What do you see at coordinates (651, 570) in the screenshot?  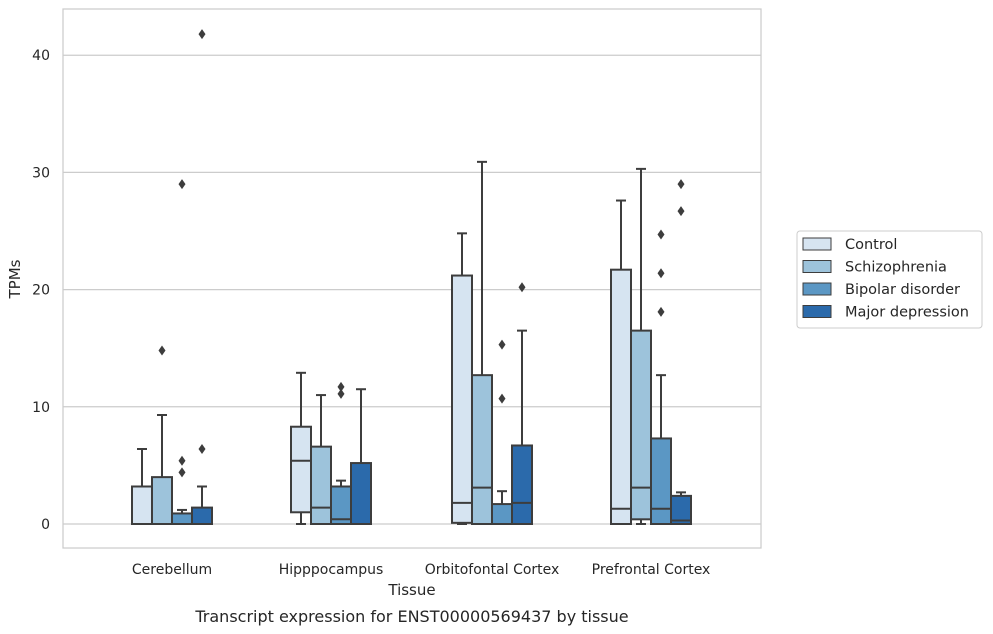 I see `x-tick-label-prefrontal-cortex: Prefrontal Cortex` at bounding box center [651, 570].